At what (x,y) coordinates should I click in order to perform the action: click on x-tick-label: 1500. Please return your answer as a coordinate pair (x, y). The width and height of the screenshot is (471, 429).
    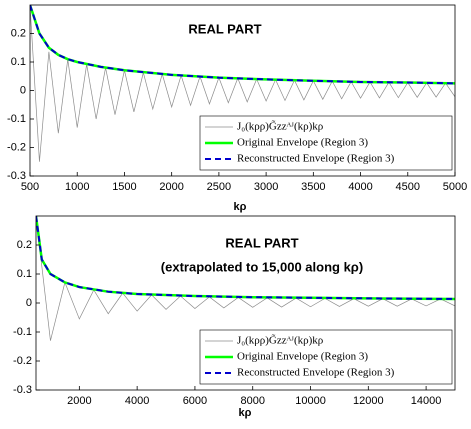
    Looking at the image, I should click on (124, 187).